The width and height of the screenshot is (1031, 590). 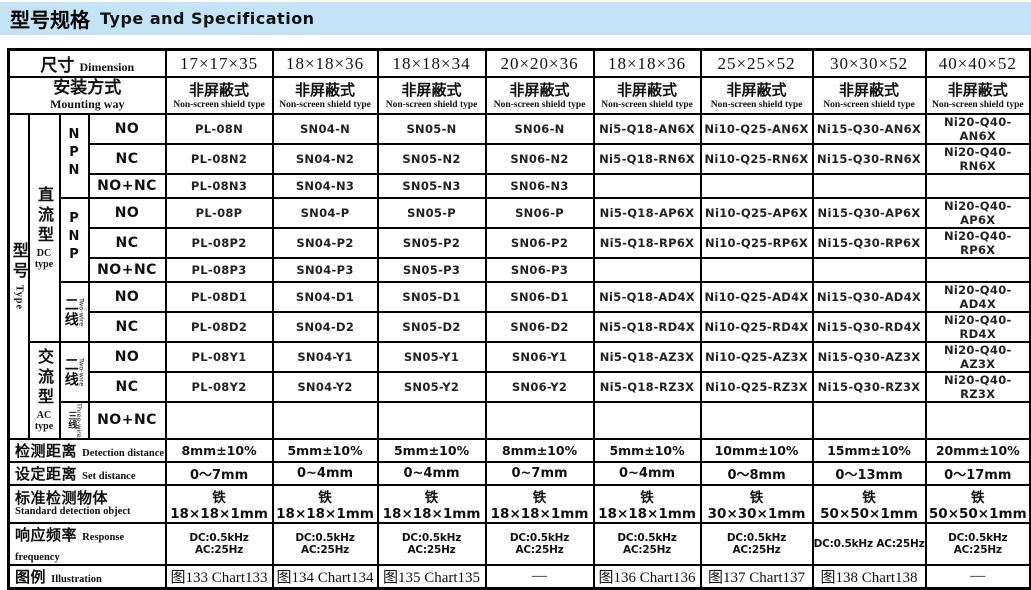 I want to click on spec-value-cell: 15mm±10%, so click(x=869, y=450).